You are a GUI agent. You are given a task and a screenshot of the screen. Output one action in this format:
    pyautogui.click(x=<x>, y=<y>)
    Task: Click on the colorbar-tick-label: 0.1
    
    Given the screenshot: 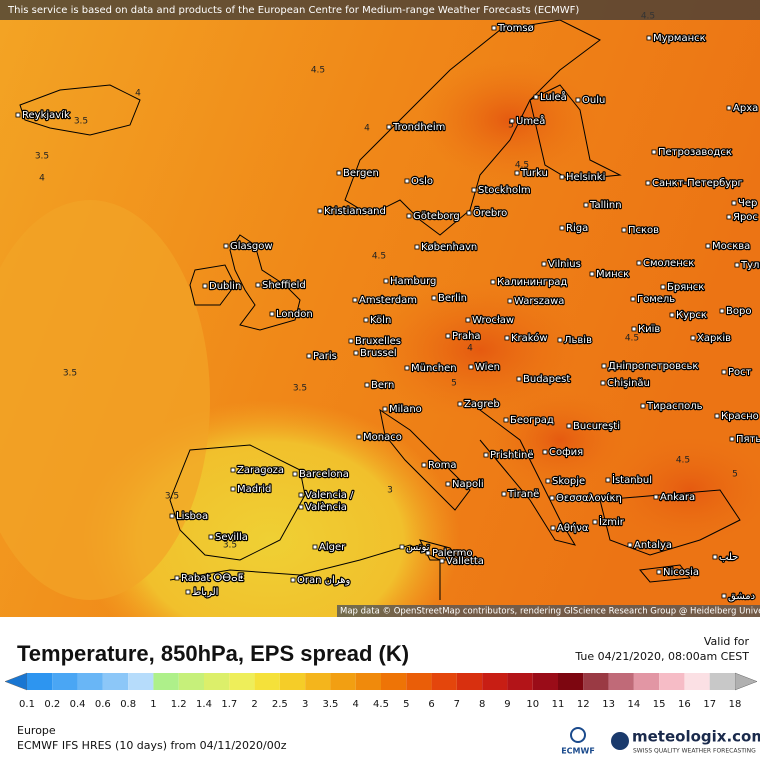 What is the action you would take?
    pyautogui.click(x=27, y=704)
    